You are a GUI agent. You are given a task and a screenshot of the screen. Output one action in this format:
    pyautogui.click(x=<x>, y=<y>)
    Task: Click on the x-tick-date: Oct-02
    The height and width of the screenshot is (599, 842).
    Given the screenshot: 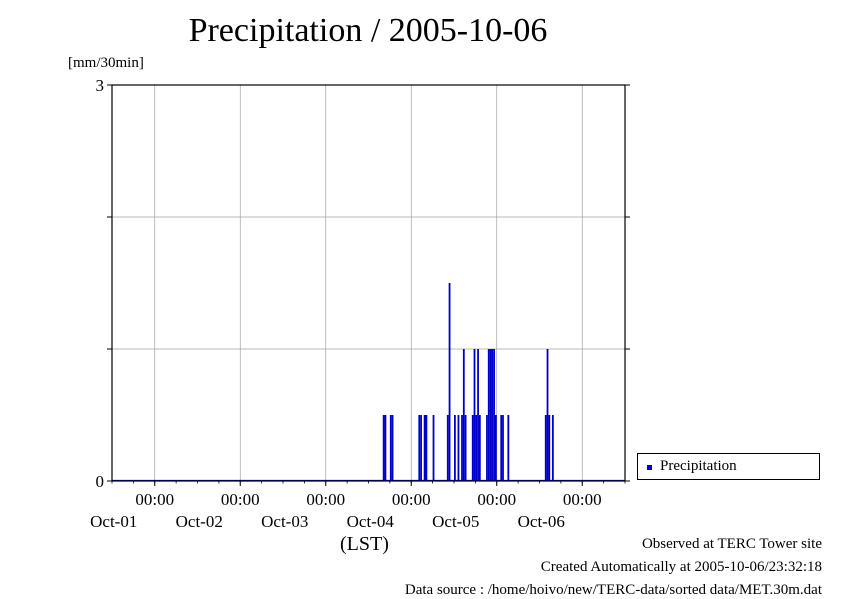 What is the action you would take?
    pyautogui.click(x=199, y=521)
    